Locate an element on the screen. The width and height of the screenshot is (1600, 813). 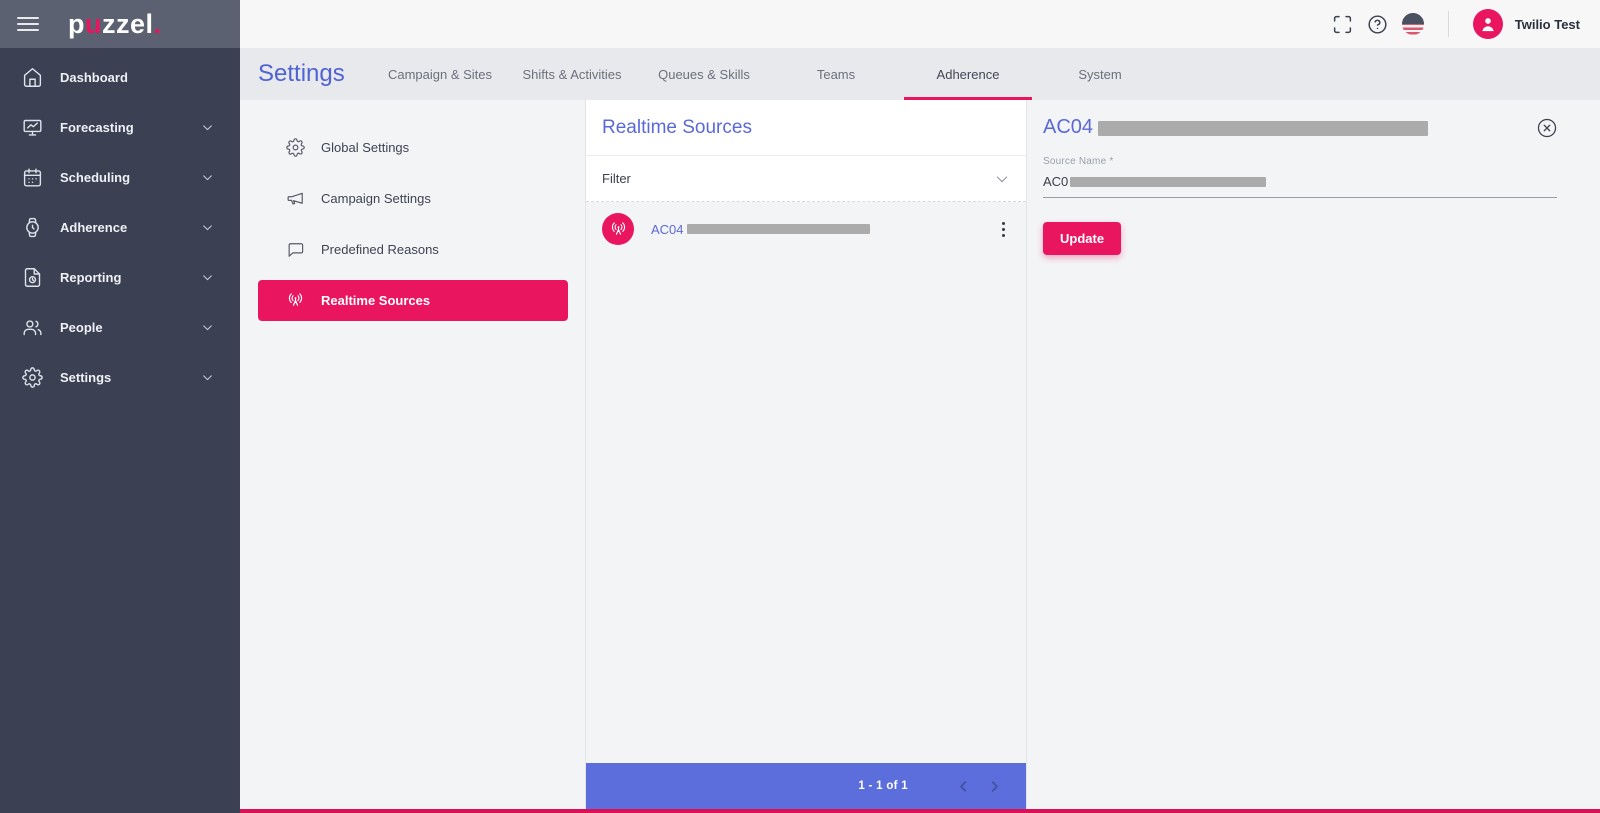
user-avatar is located at coordinates (1487, 24).